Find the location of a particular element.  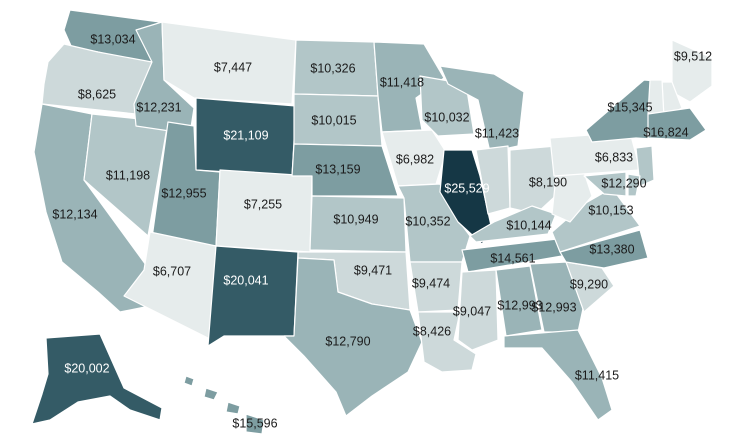

state-value-label-ia: $6,982 is located at coordinates (415, 159).